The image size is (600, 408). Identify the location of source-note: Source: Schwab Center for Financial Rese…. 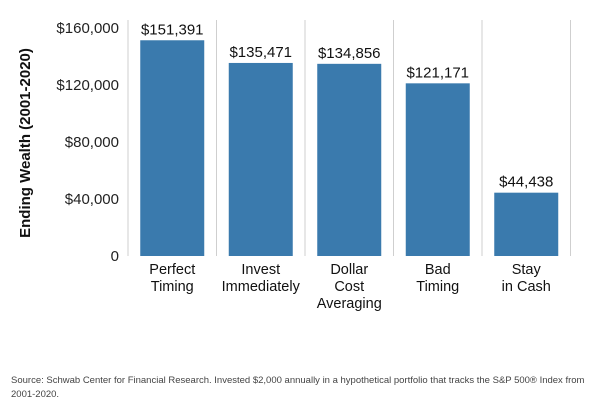
(298, 387).